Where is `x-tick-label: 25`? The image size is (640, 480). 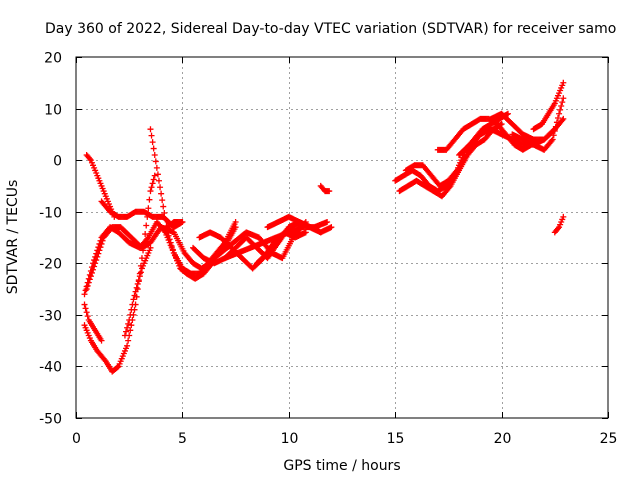 x-tick-label: 25 is located at coordinates (609, 439).